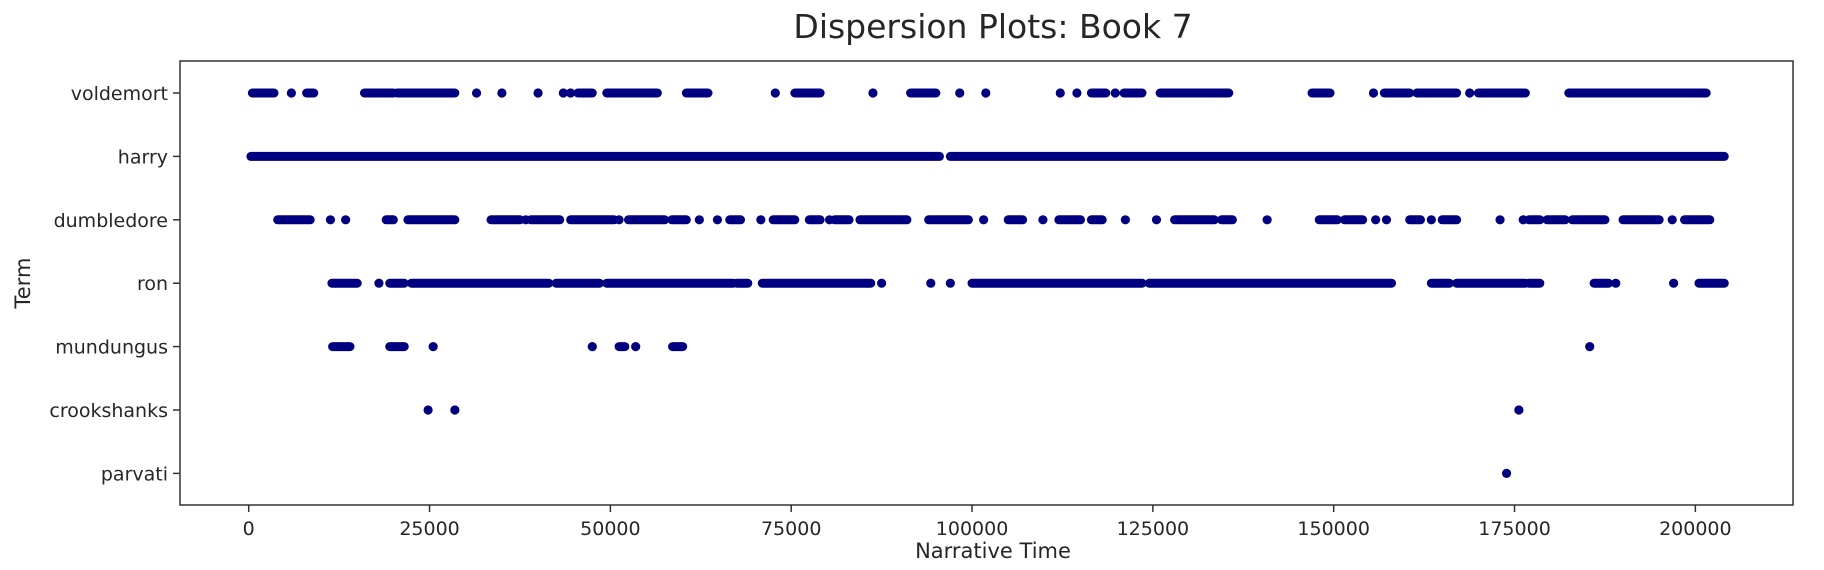 The image size is (1824, 570). What do you see at coordinates (249, 529) in the screenshot?
I see `x-tick-label: 0` at bounding box center [249, 529].